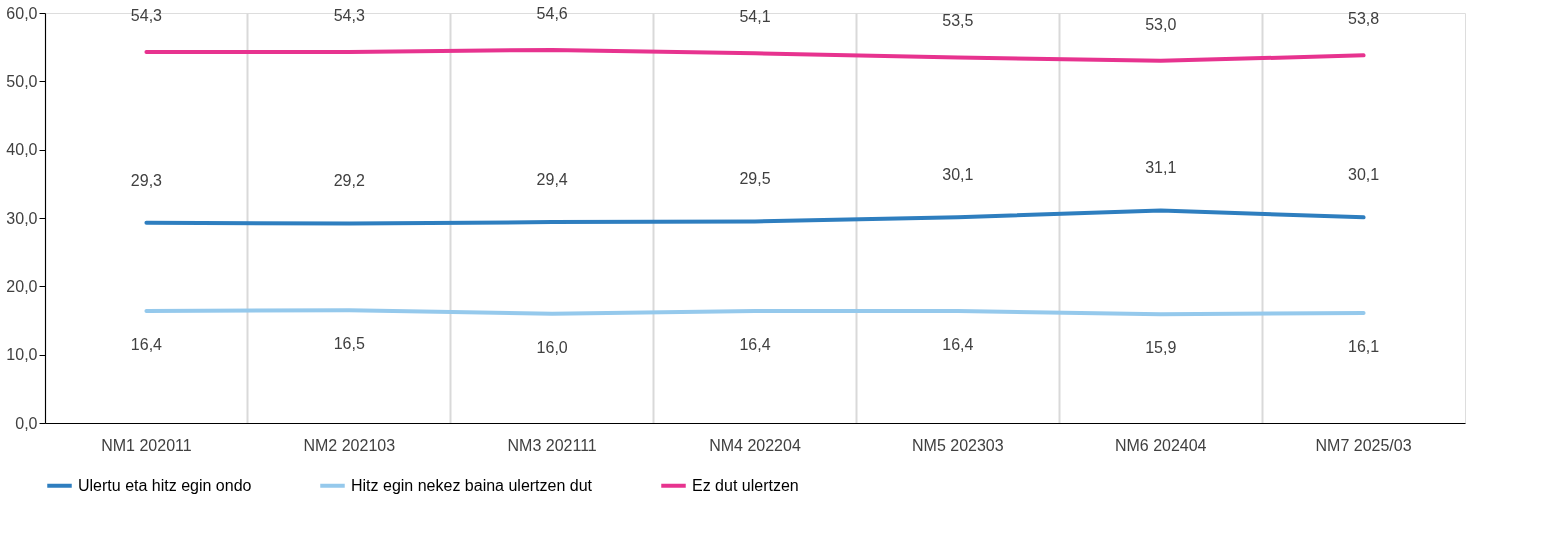  Describe the element at coordinates (755, 179) in the screenshot. I see `data-label: 29,5` at that location.